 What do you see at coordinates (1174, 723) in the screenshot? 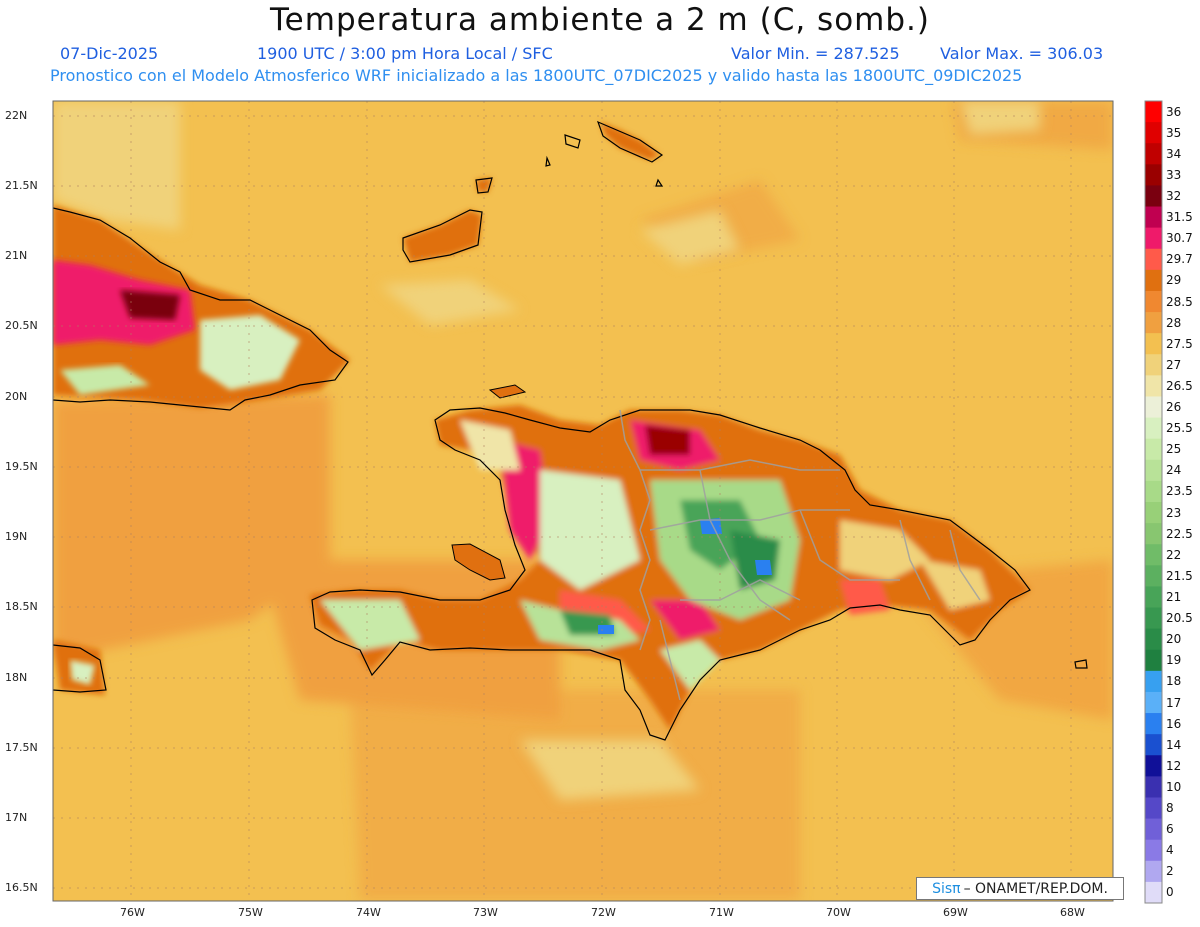
I see `colorbar-label: 16` at bounding box center [1174, 723].